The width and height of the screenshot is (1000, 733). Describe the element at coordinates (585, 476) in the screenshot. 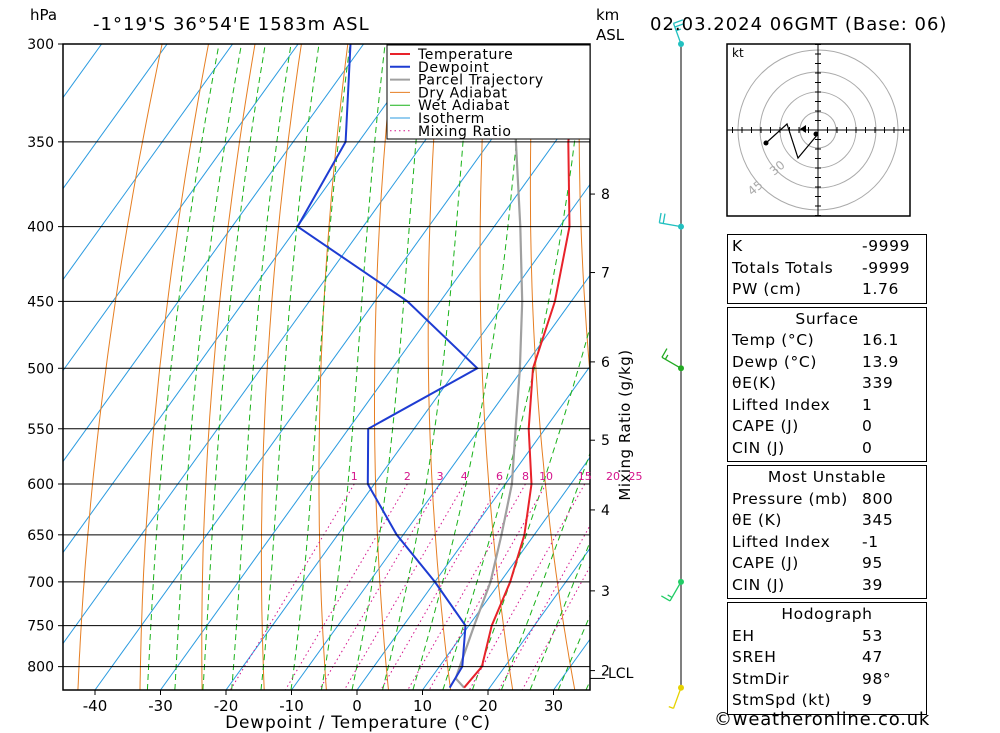

I see `mixing-ratio-label: 15` at that location.